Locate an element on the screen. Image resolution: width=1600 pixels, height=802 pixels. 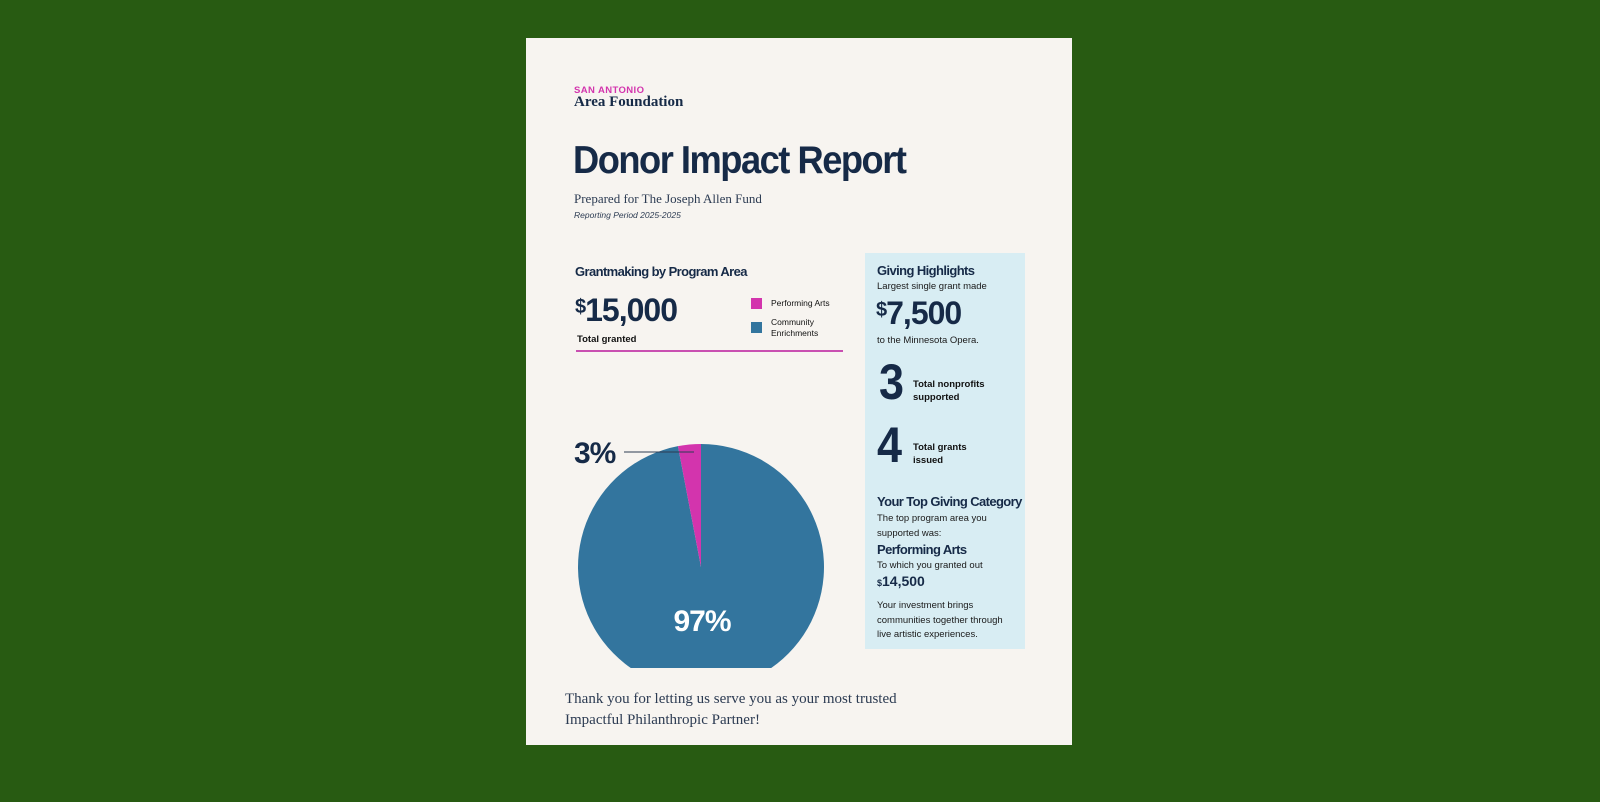
logo-main-line: Area Foundation is located at coordinates (629, 102).